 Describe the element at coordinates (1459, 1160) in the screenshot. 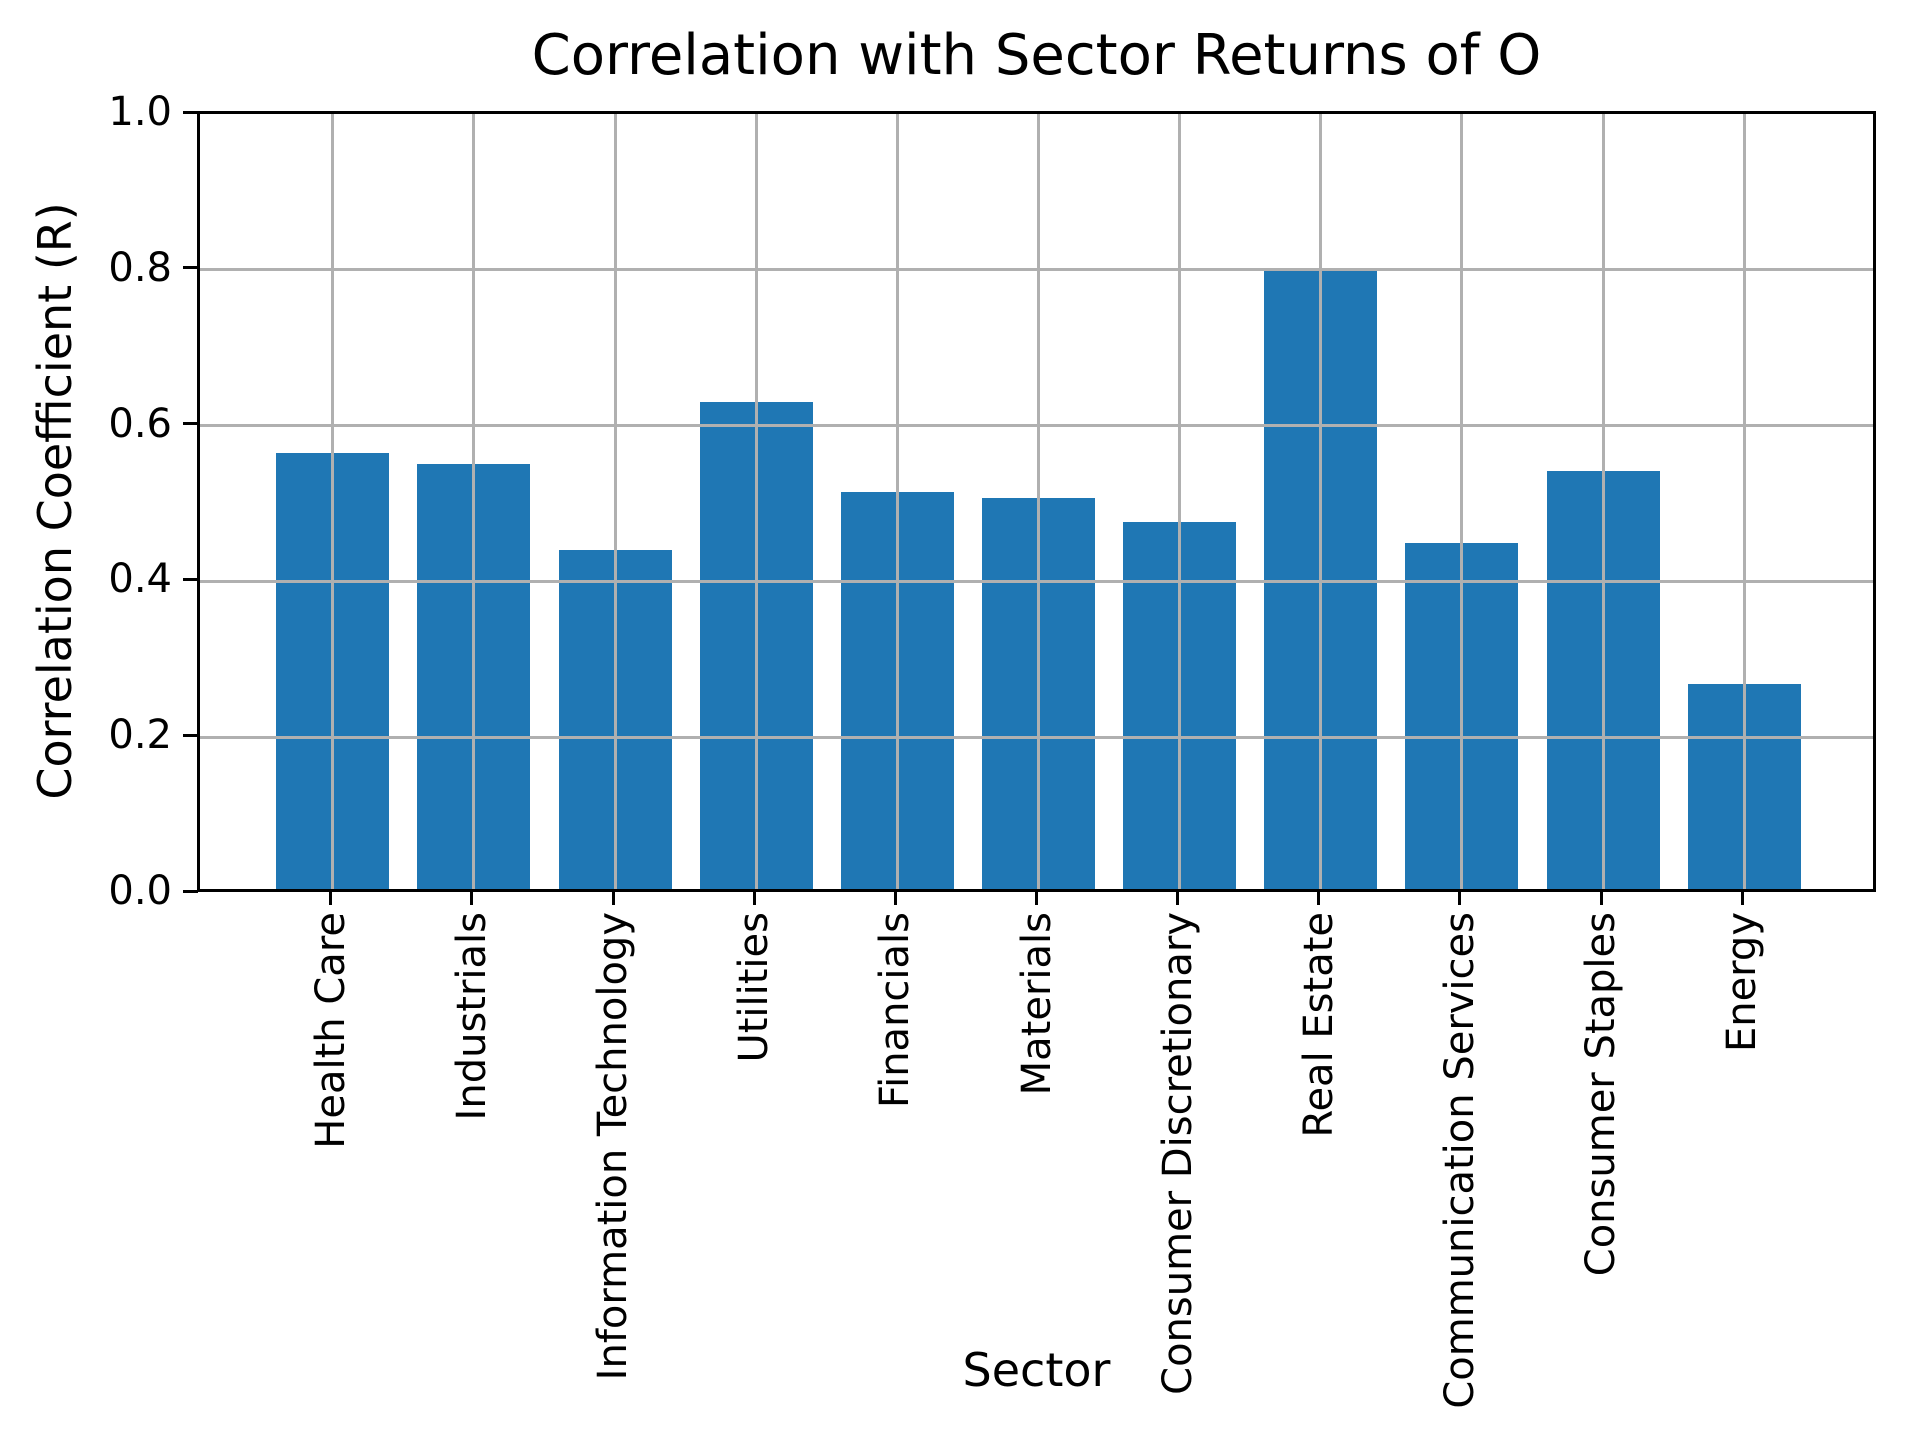

I see `x-tick-label: Communication Services` at that location.